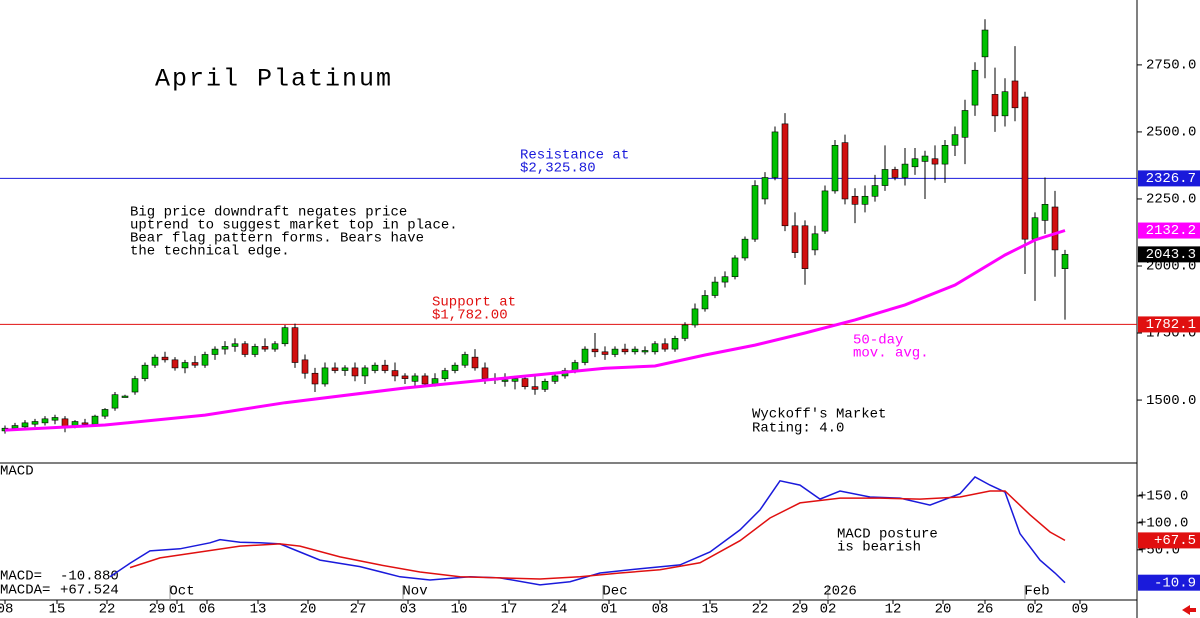 The height and width of the screenshot is (618, 1200). Describe the element at coordinates (408, 610) in the screenshot. I see `x-tick-label: 03` at that location.